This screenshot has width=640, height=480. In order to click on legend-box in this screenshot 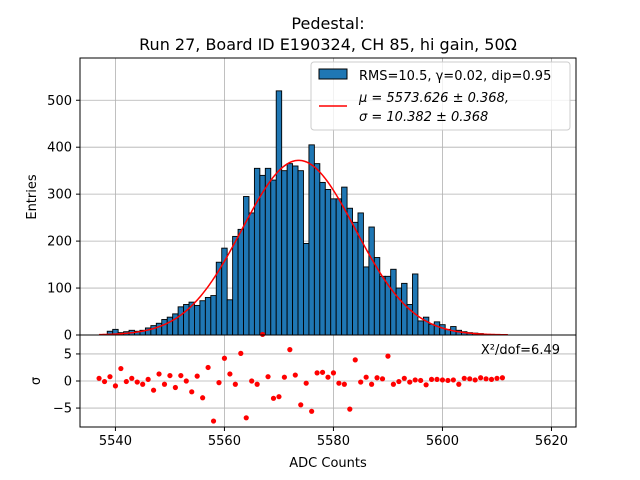, I will do `click(440, 96)`.